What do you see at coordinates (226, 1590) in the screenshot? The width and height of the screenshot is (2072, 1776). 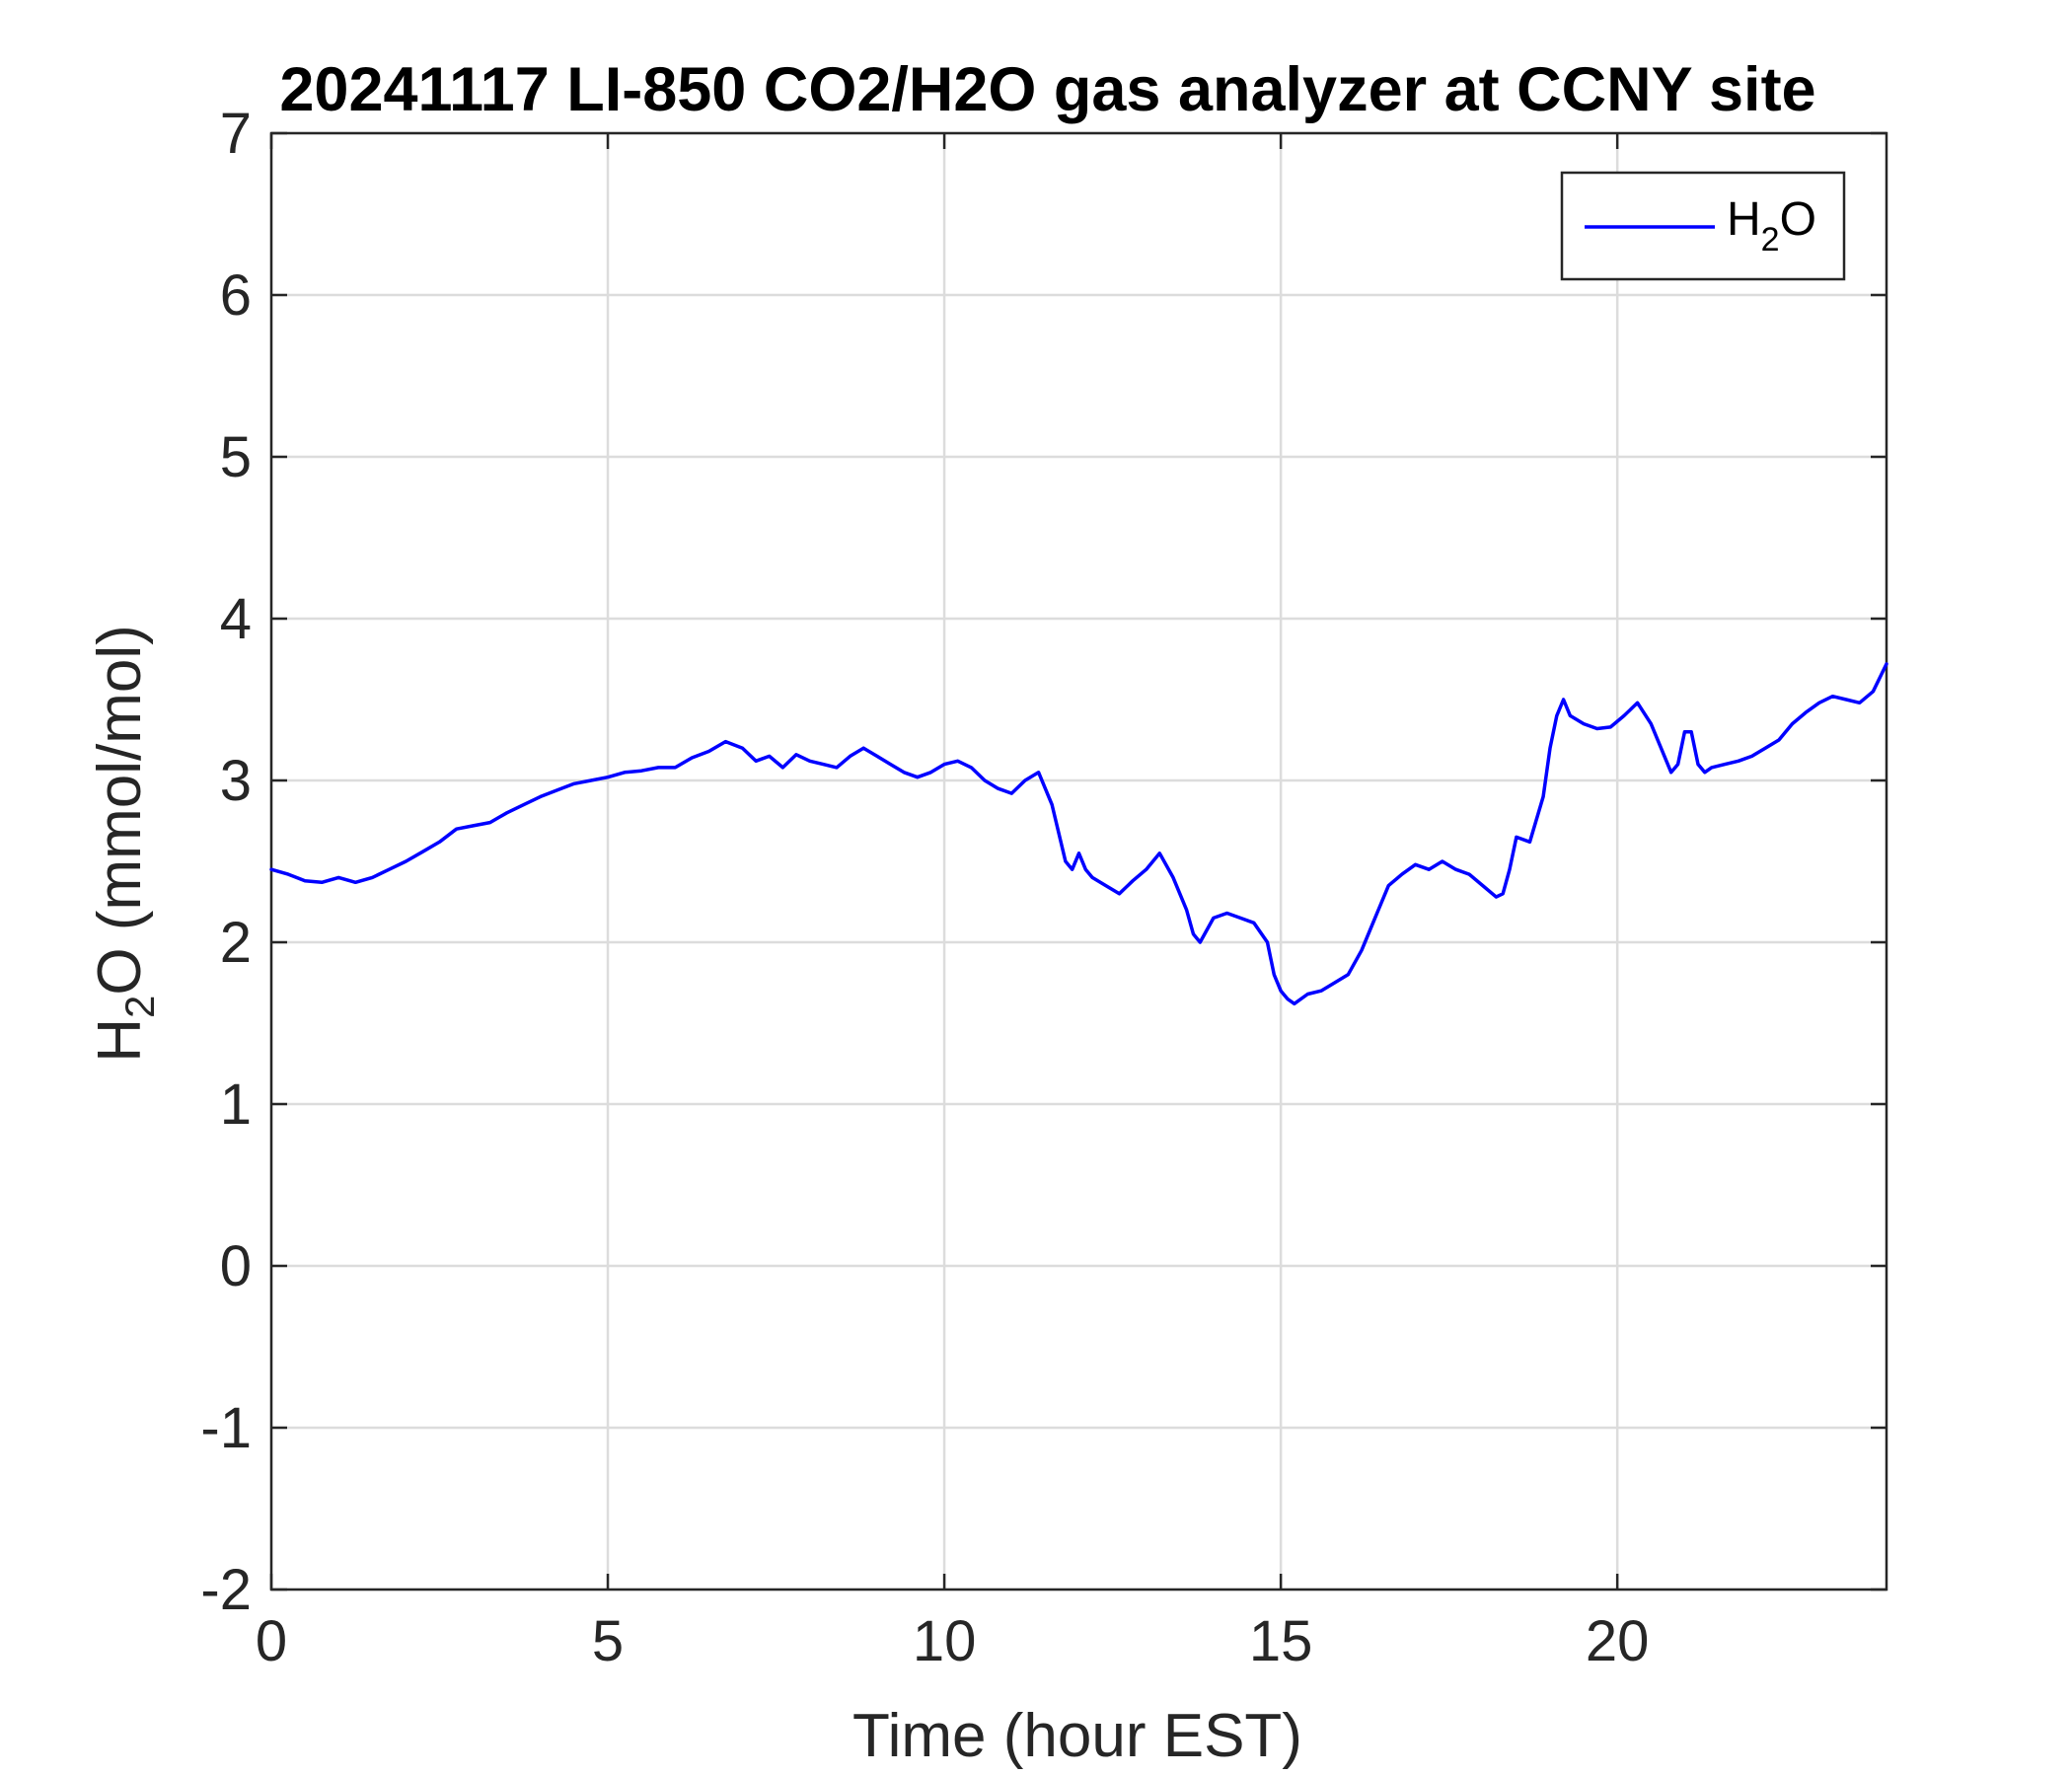 I see `y-tick-label: -2` at bounding box center [226, 1590].